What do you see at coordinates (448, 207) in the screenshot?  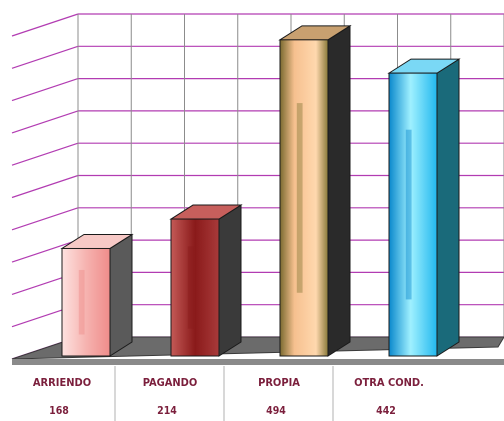 I see `bar-side-otra-cond-` at bounding box center [448, 207].